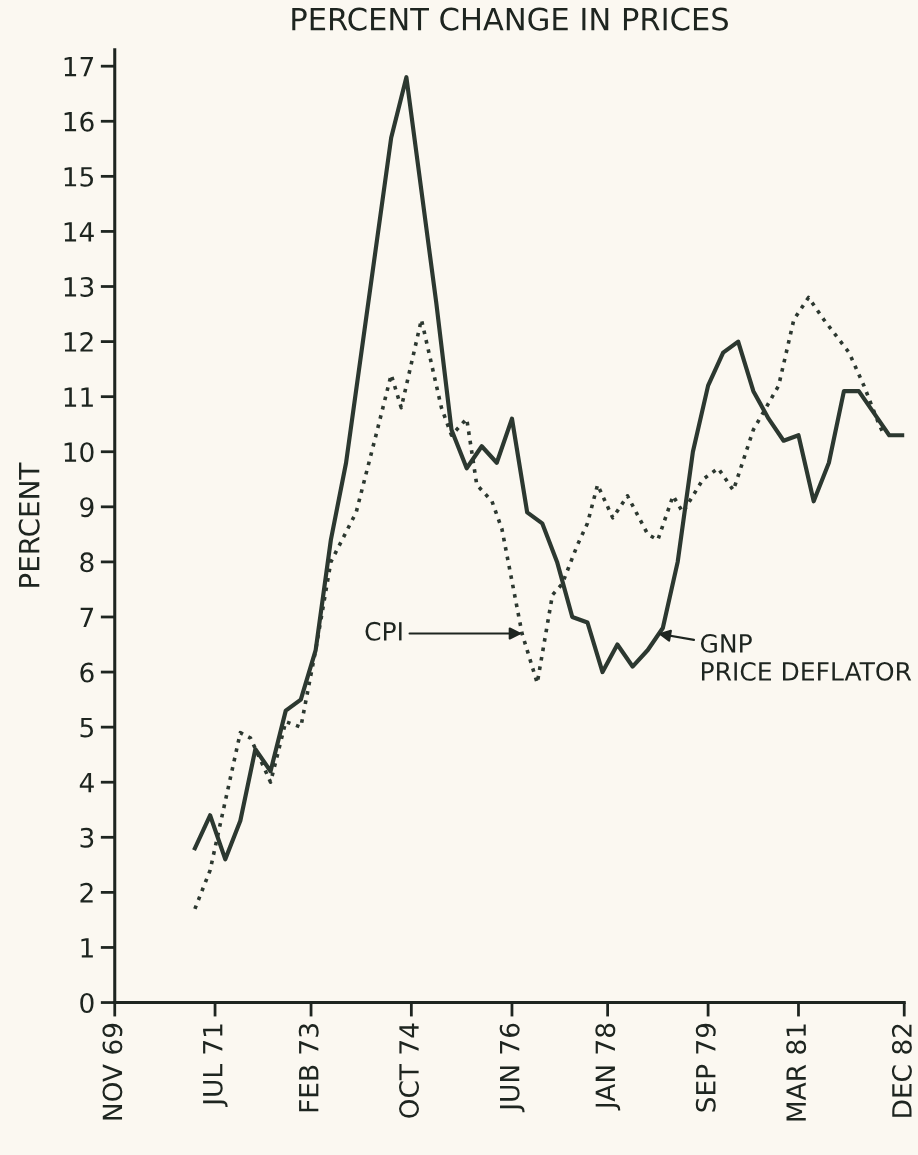 Image resolution: width=918 pixels, height=1155 pixels. Describe the element at coordinates (308, 1068) in the screenshot. I see `x-tick-label: FEB 73` at that location.